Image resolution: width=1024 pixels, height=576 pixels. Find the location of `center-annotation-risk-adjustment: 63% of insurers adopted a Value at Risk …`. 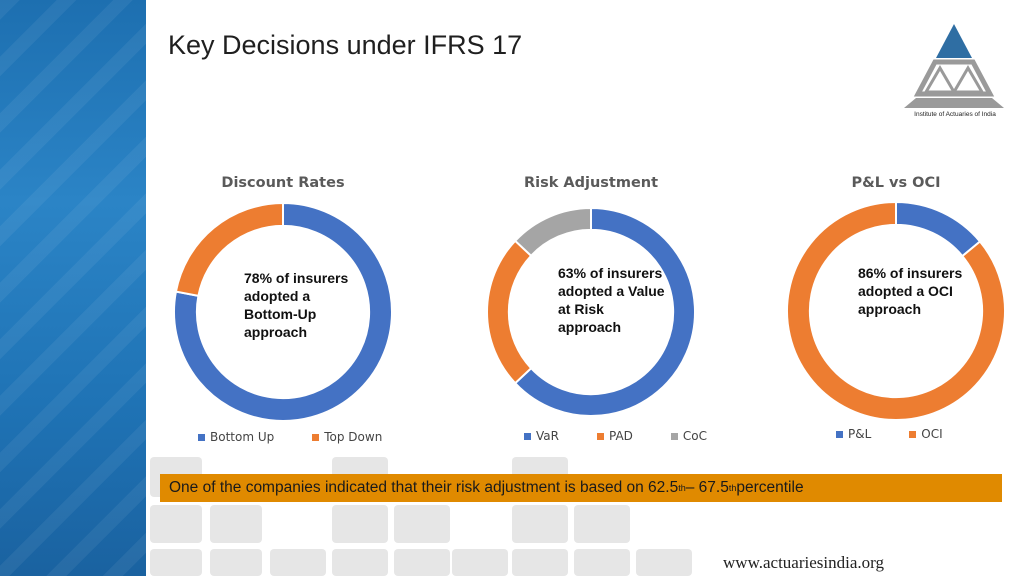

center-annotation-risk-adjustment: 63% of insurers adopted a Value at Risk … is located at coordinates (611, 300).